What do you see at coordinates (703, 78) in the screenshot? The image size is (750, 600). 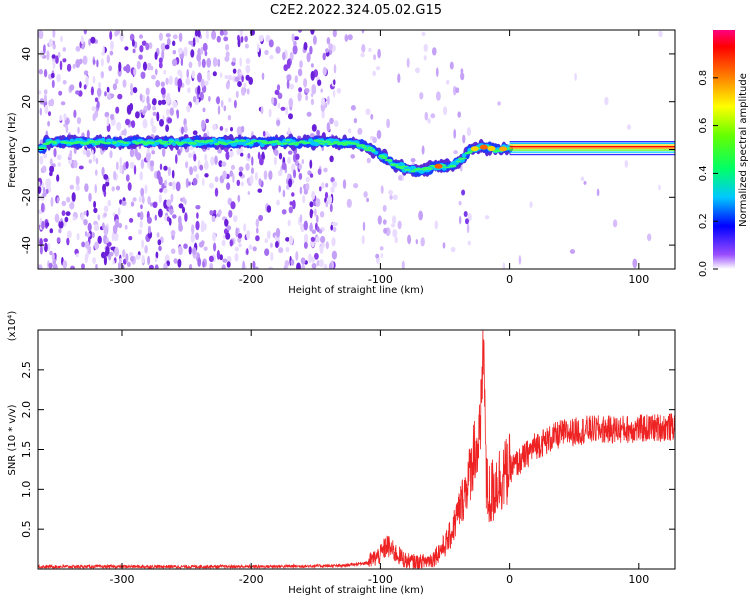 I see `colorbar-tick-label: 0.8` at bounding box center [703, 78].